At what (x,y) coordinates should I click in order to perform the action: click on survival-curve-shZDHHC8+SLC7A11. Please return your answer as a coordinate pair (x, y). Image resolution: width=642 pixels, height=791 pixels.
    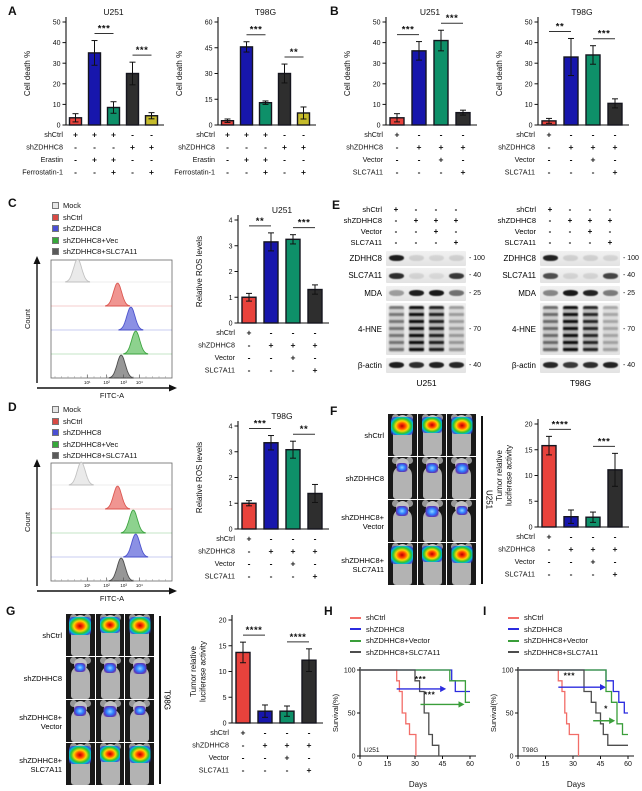
    Looking at the image, I should click on (400, 712).